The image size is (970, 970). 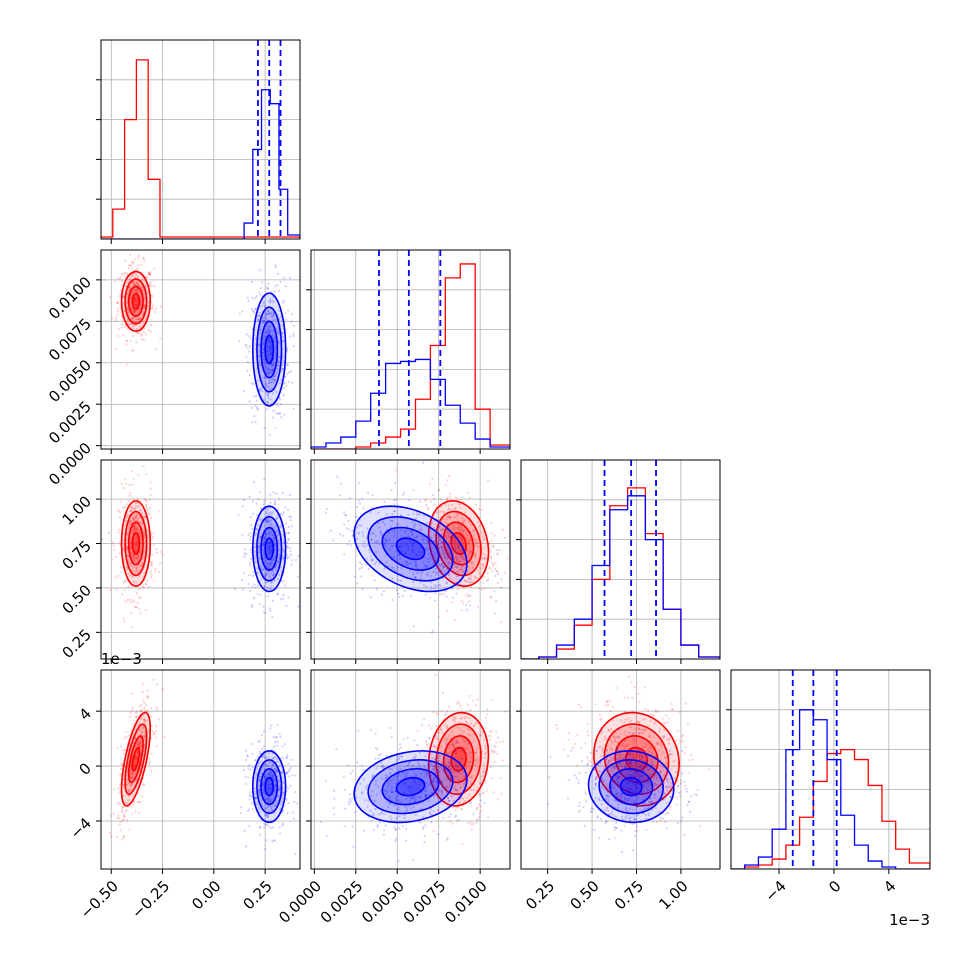 I want to click on x-tick-label: 0.25, so click(x=258, y=895).